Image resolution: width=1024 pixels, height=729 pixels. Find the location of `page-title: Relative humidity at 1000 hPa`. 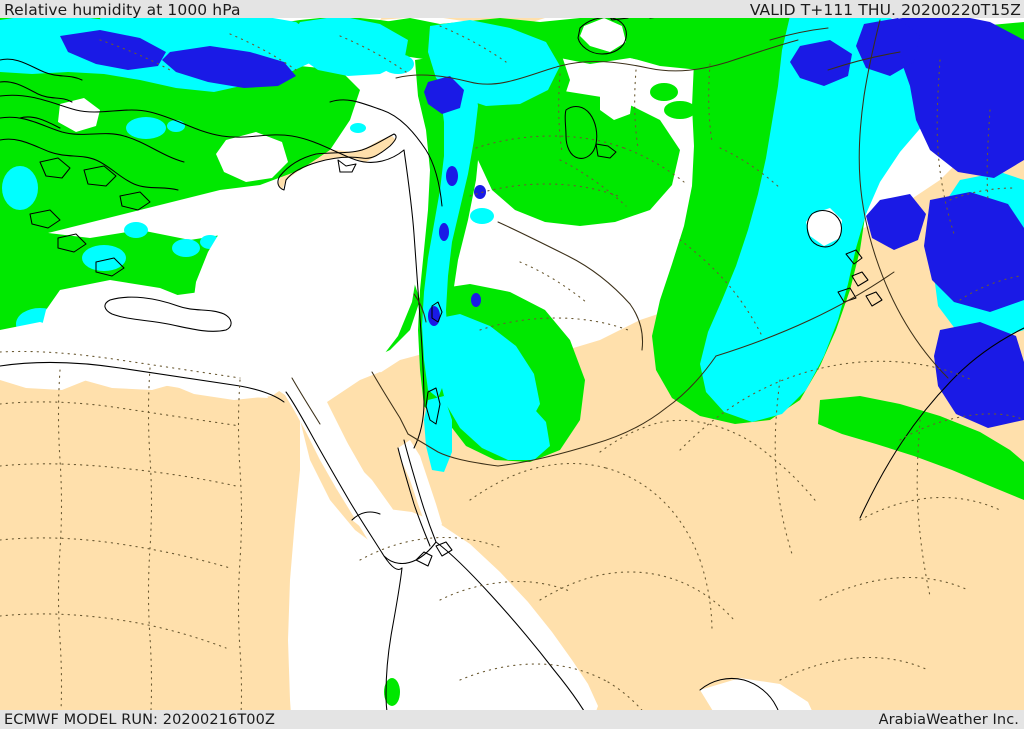

page-title: Relative humidity at 1000 hPa is located at coordinates (122, 10).